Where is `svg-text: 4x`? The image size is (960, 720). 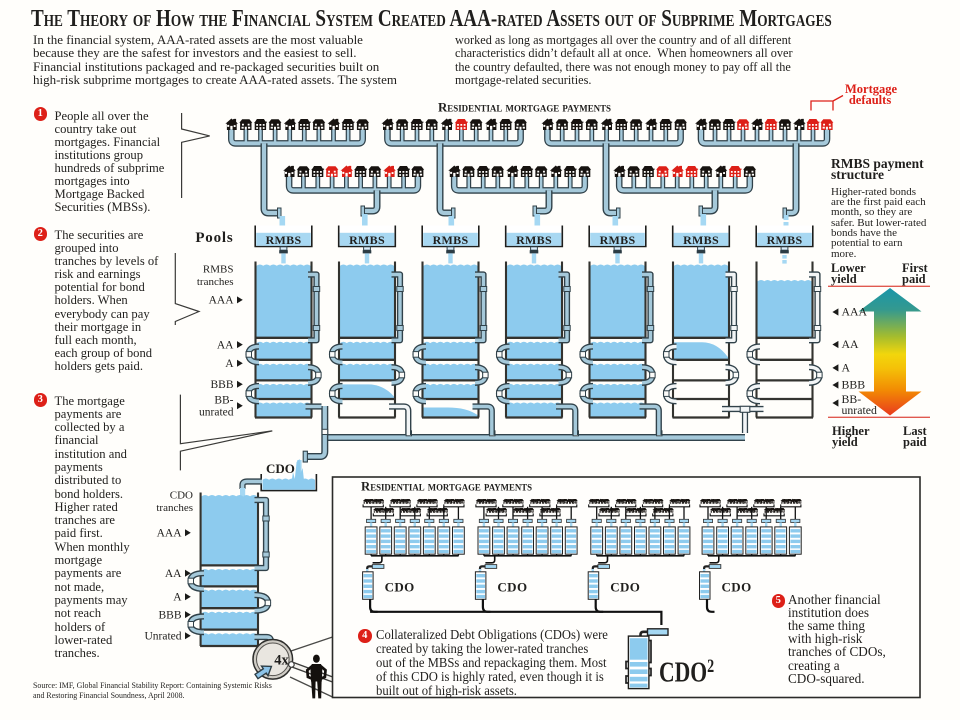 svg-text: 4x is located at coordinates (281, 661).